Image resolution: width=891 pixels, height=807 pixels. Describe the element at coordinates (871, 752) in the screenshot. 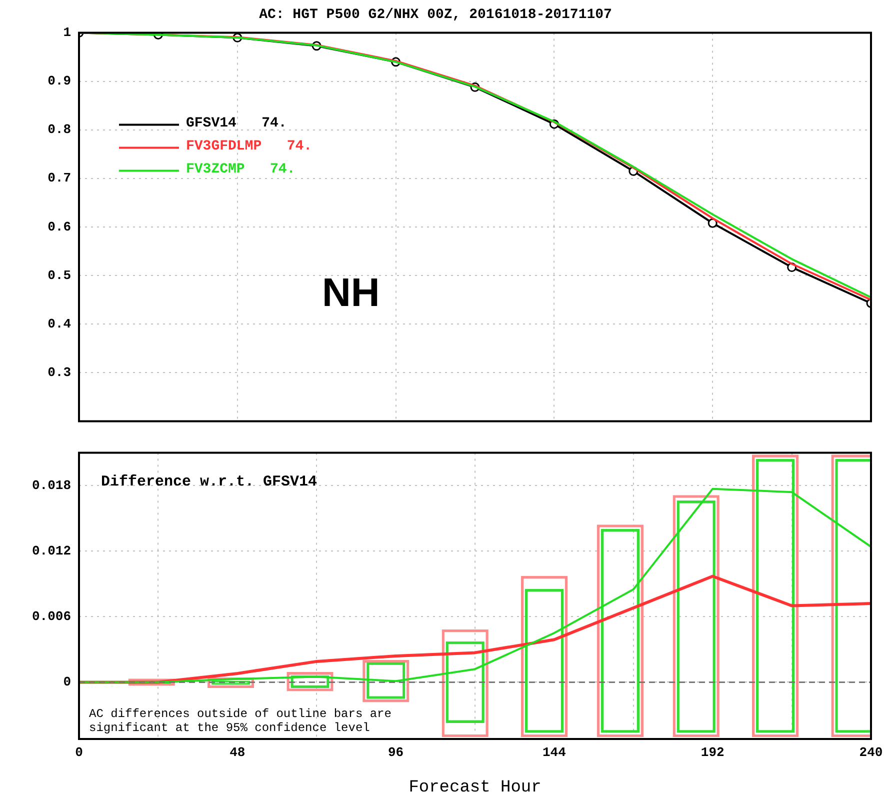

I see `x-tick-label: 240` at that location.